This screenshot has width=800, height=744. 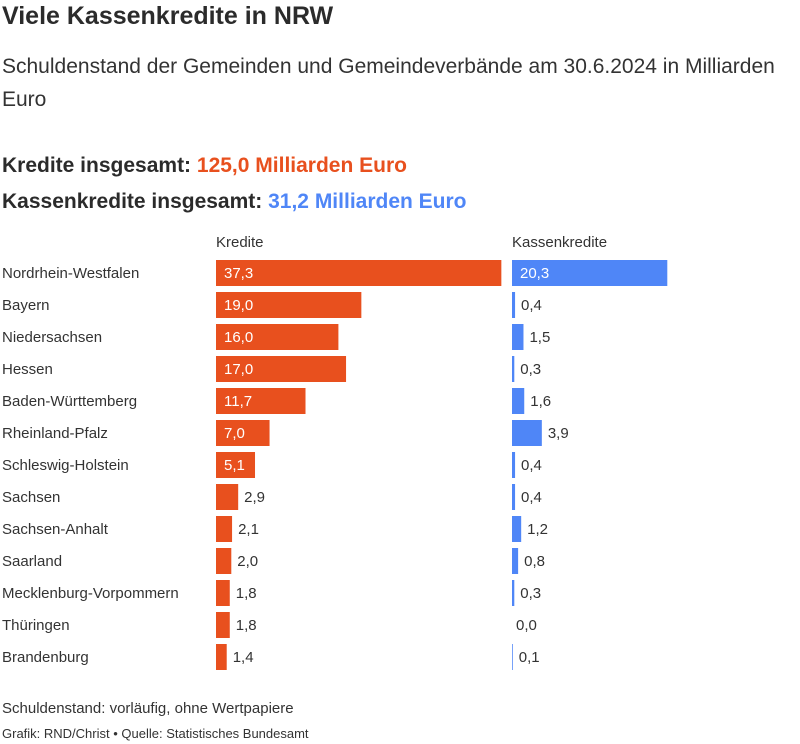 What do you see at coordinates (248, 529) in the screenshot?
I see `value-label-kredite: 2,1` at bounding box center [248, 529].